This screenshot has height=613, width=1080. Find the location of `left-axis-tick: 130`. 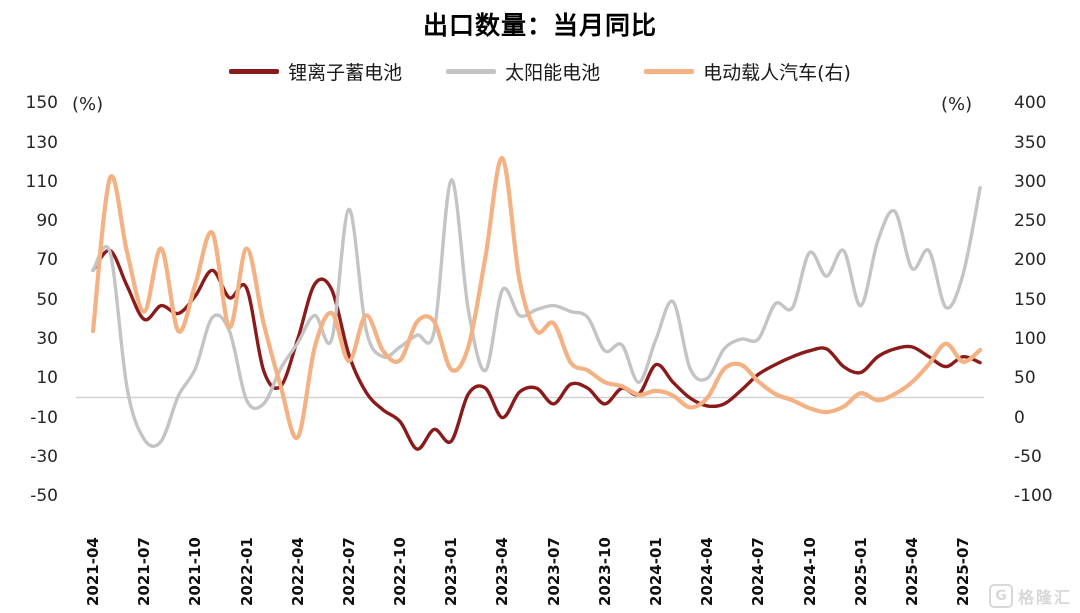

left-axis-tick: 130 is located at coordinates (41, 142).